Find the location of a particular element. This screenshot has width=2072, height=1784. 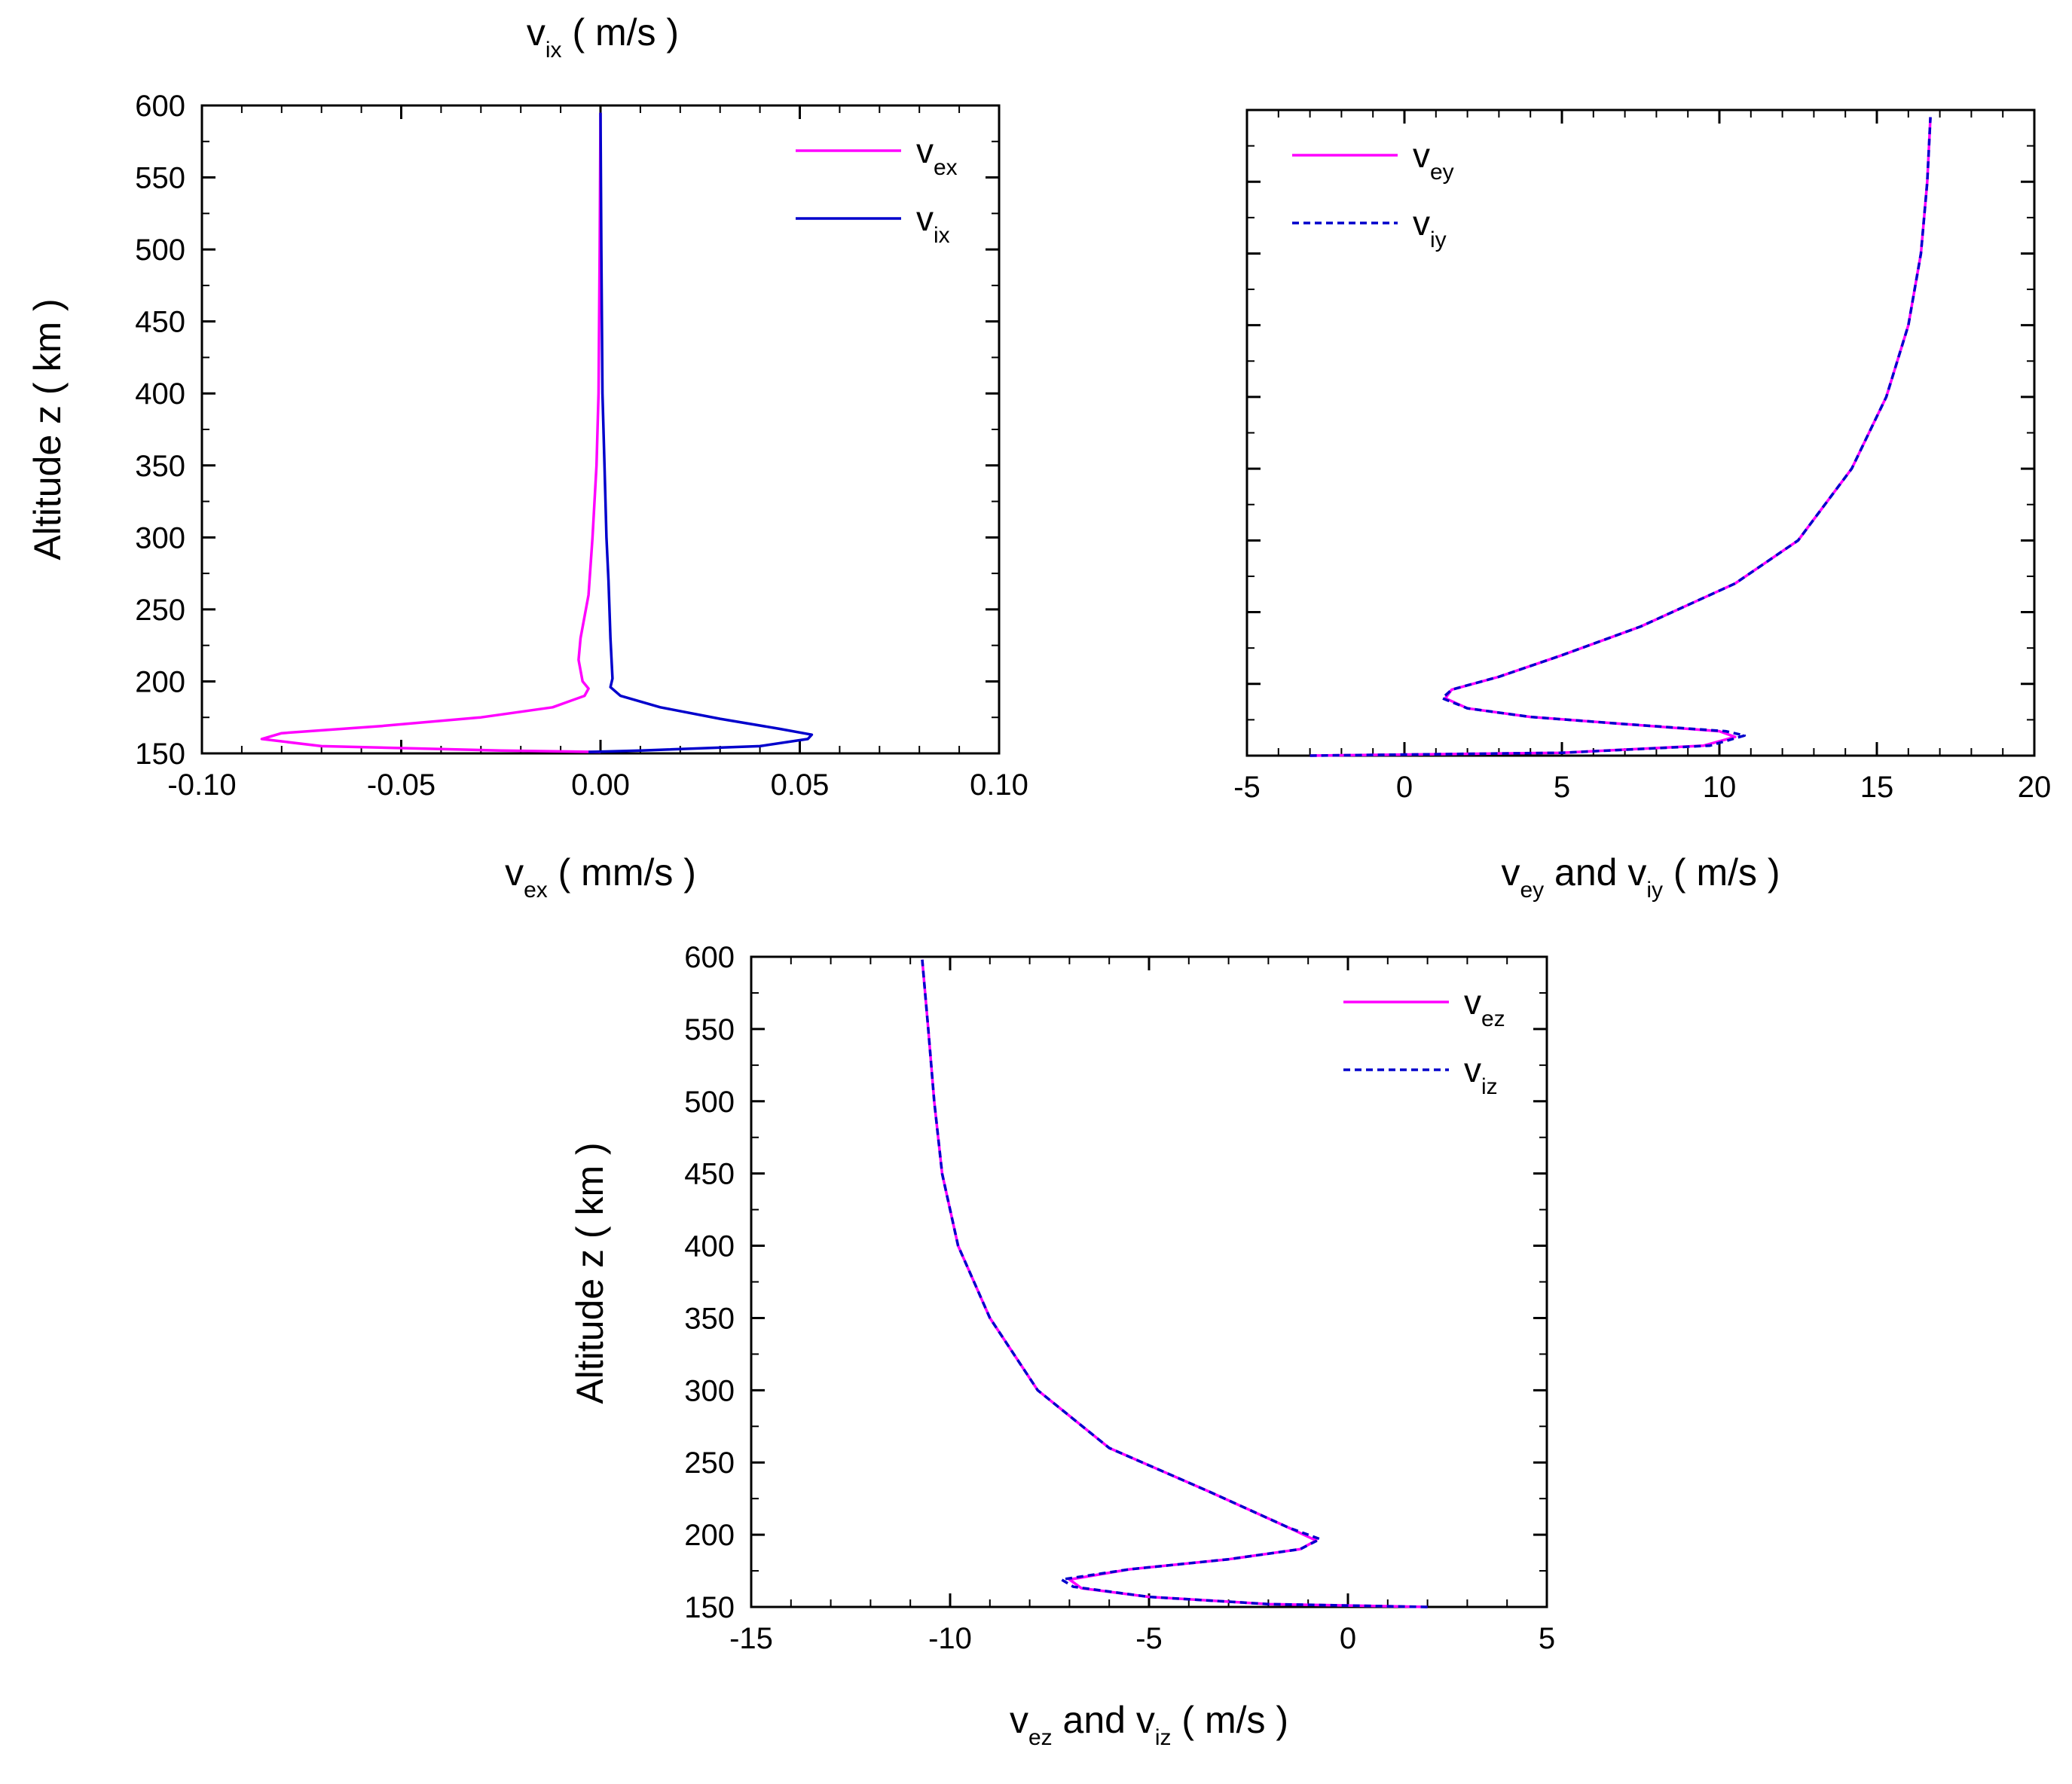

x-tick-label: 0.05 is located at coordinates (800, 785).